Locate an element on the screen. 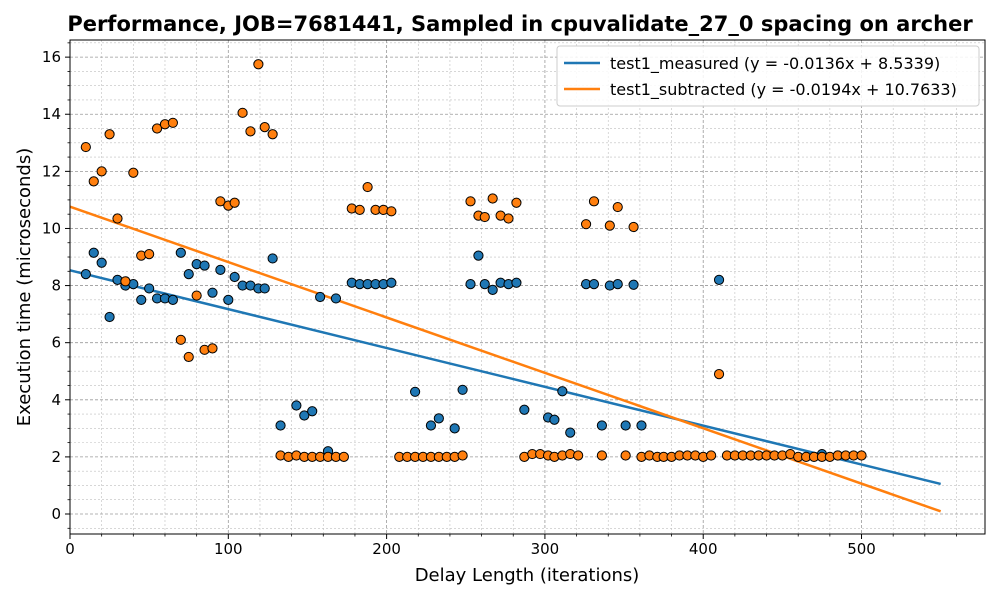  x-tick-label: 400 is located at coordinates (703, 549).